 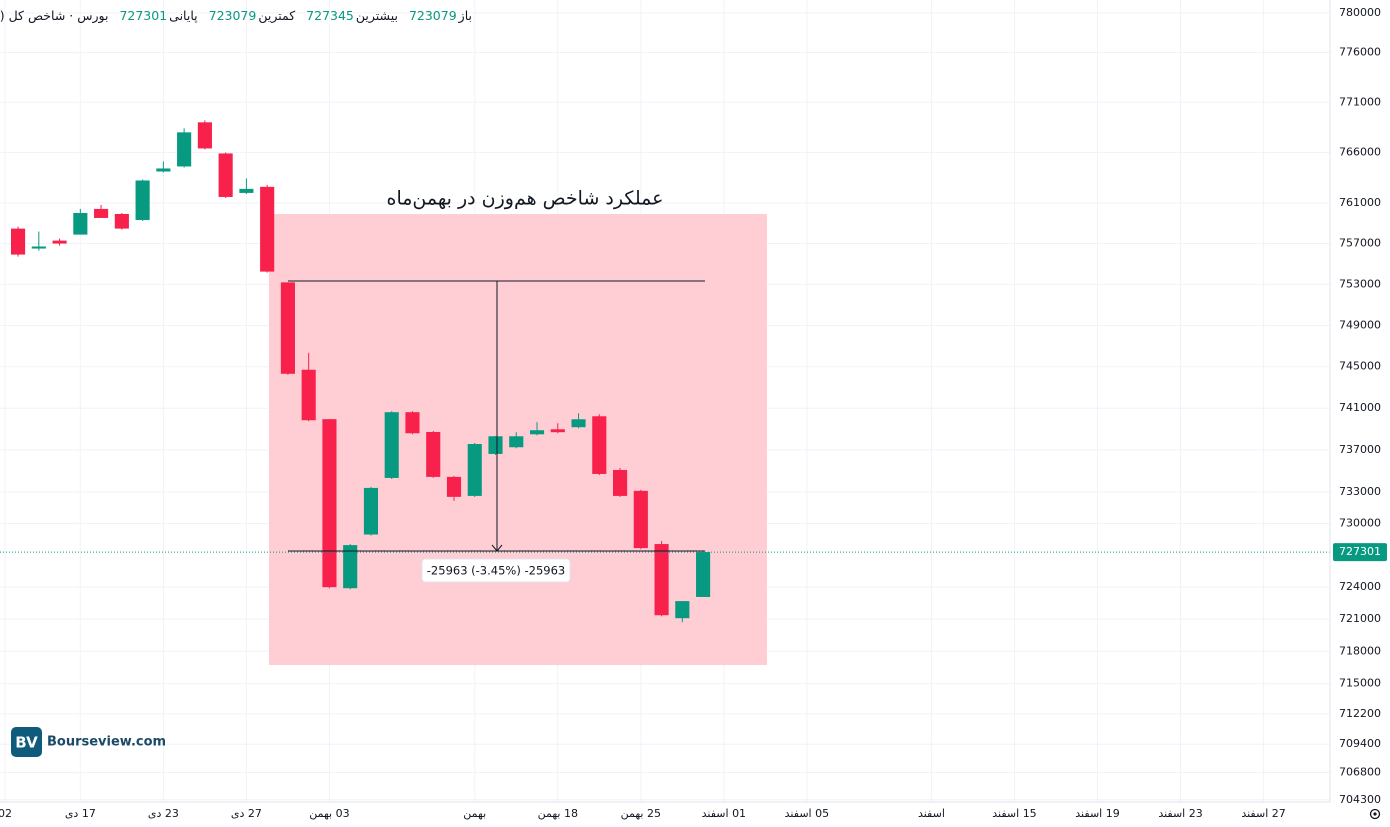 What do you see at coordinates (807, 813) in the screenshot?
I see `x-tick-label: 05 اسفند` at bounding box center [807, 813].